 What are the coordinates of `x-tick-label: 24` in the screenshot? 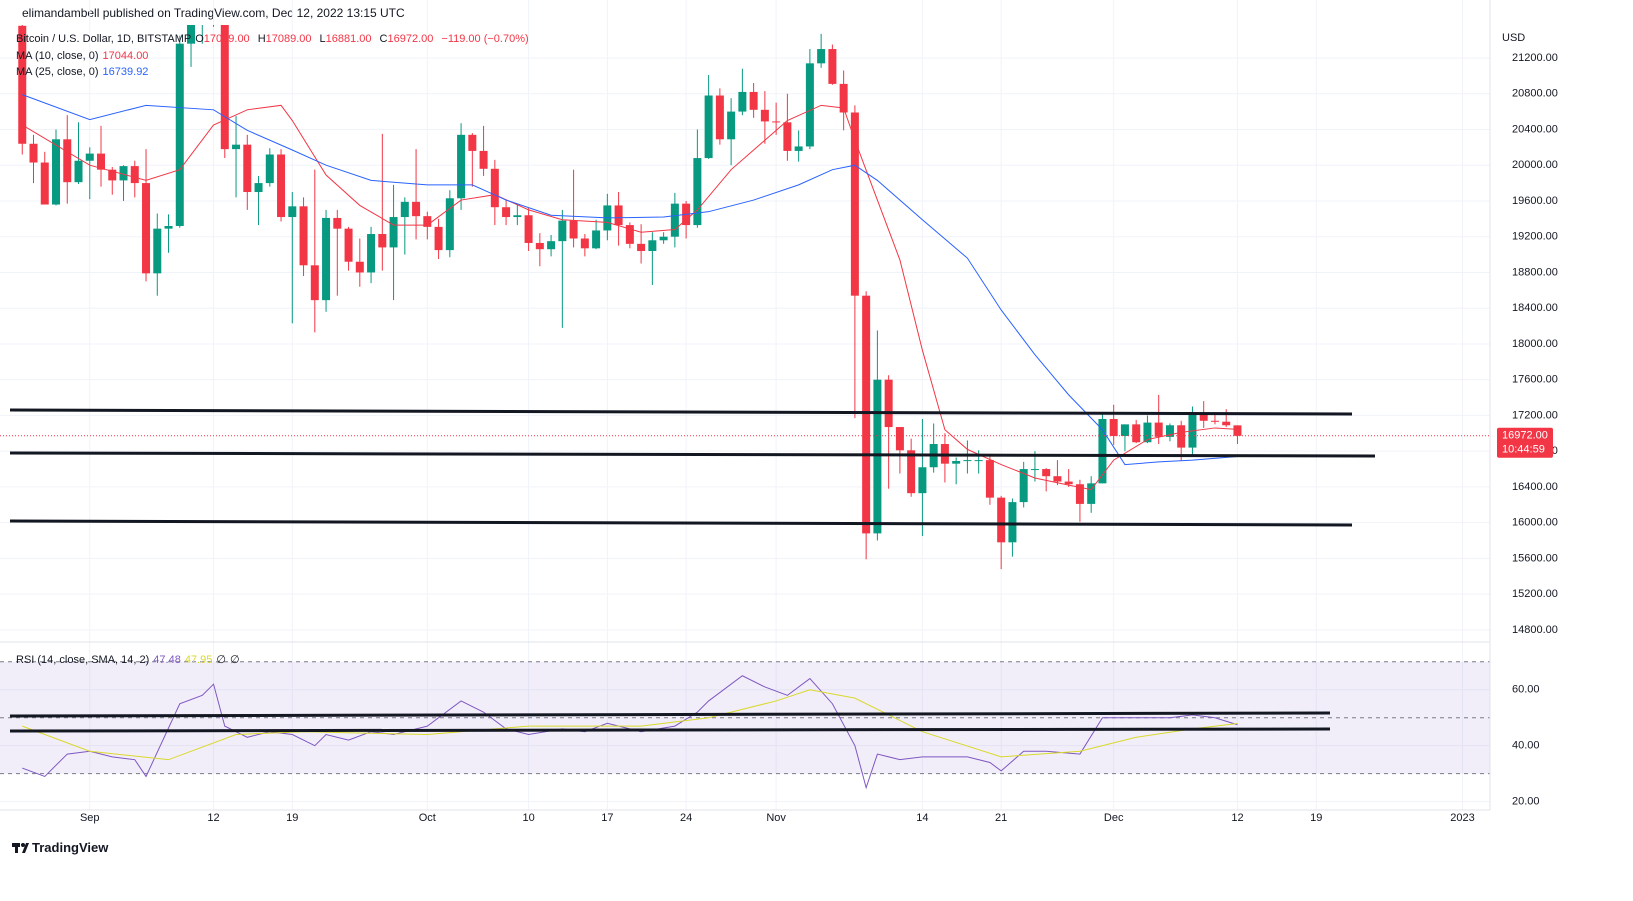 It's located at (686, 818).